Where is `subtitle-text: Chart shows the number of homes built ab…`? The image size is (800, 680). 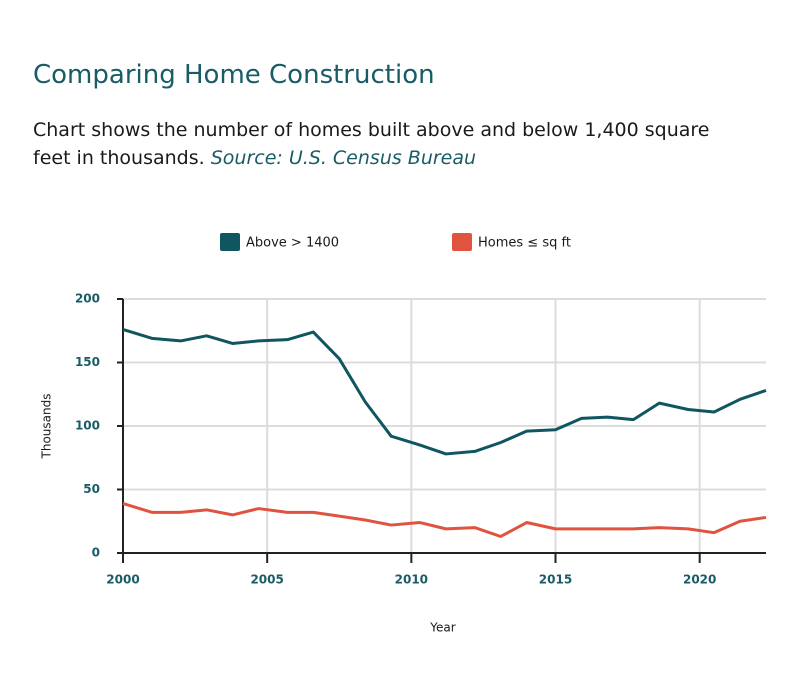
subtitle-text: Chart shows the number of homes built ab… is located at coordinates (371, 144).